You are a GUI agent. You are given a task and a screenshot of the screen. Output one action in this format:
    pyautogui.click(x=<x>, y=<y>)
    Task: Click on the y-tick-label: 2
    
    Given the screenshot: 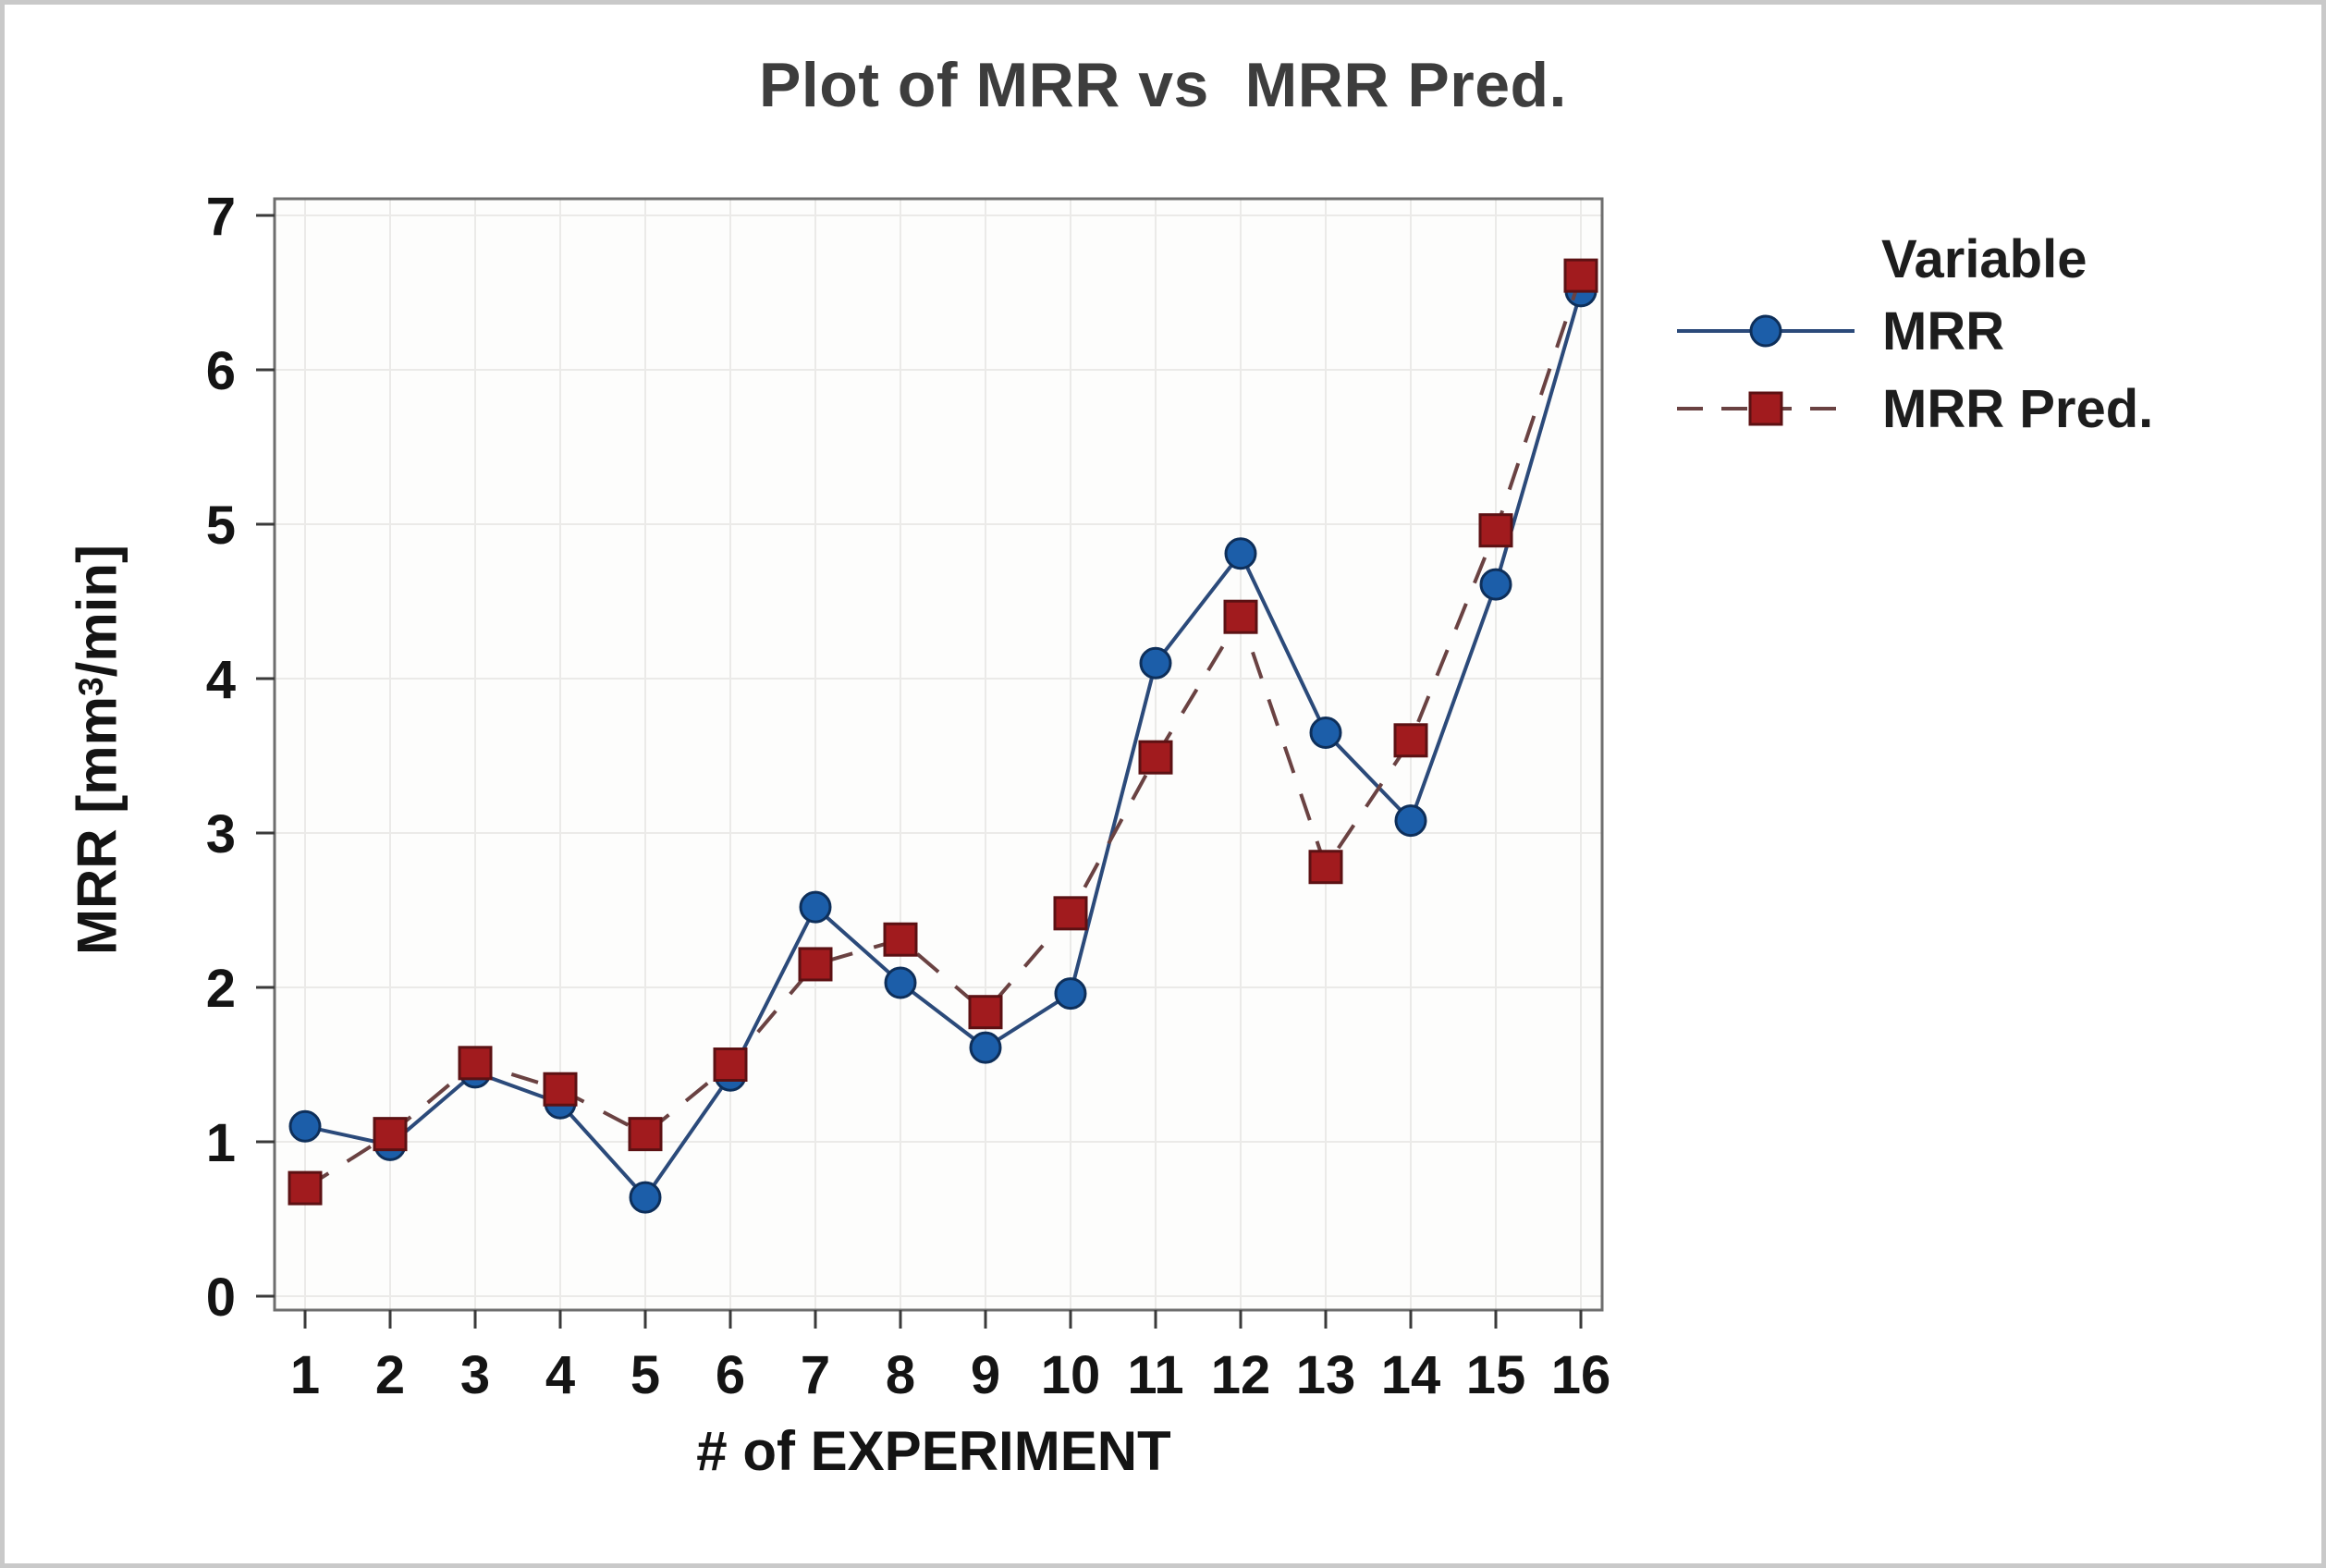 What is the action you would take?
    pyautogui.click(x=221, y=989)
    